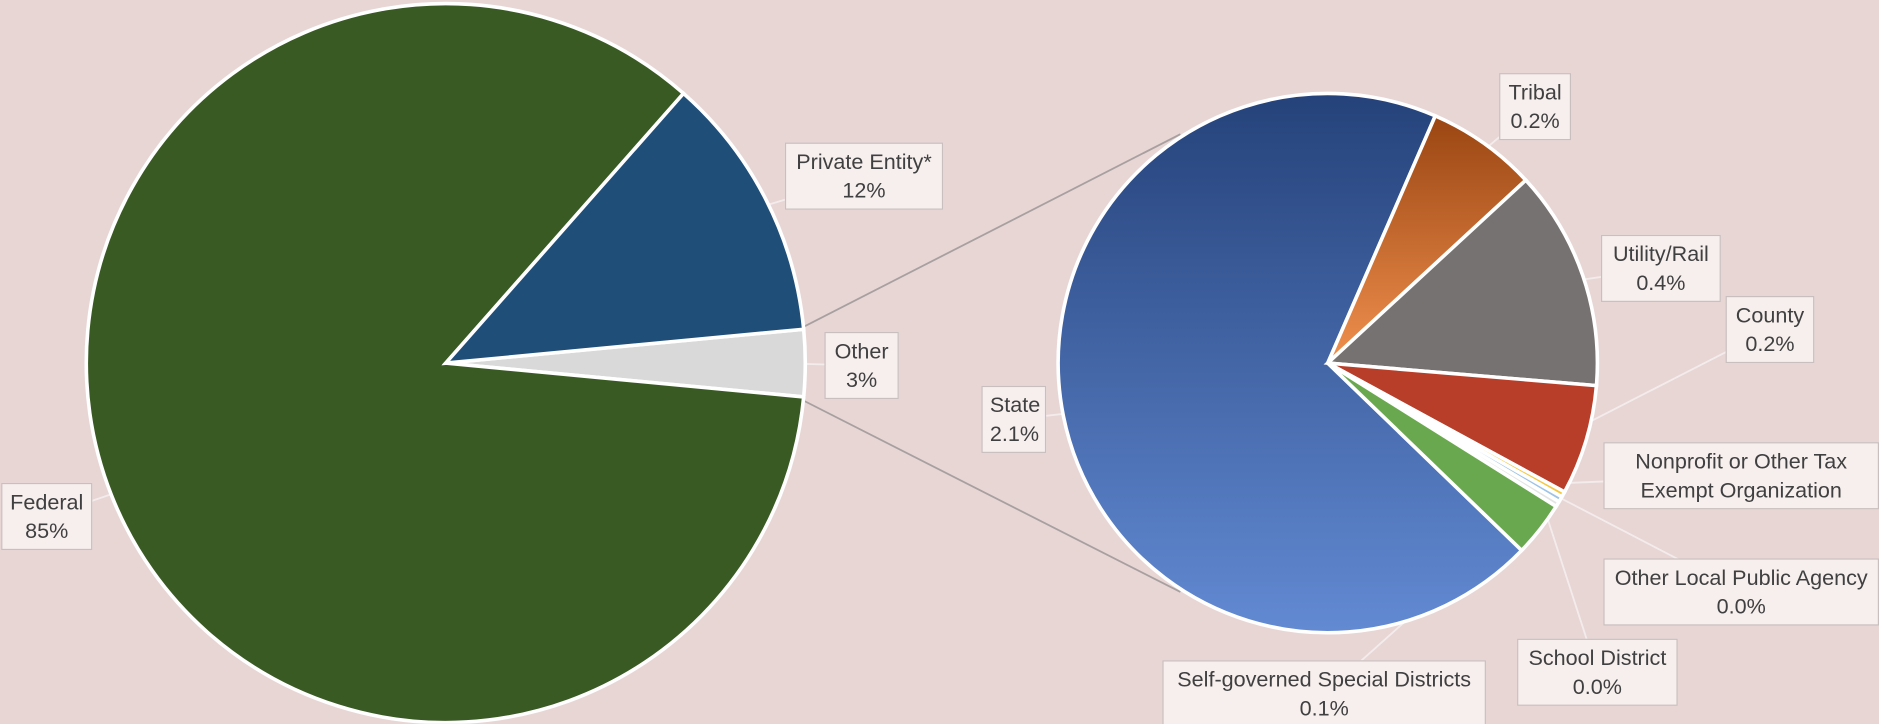 This screenshot has height=724, width=1879. Describe the element at coordinates (1014, 433) in the screenshot. I see `label-value: 2.1%` at that location.